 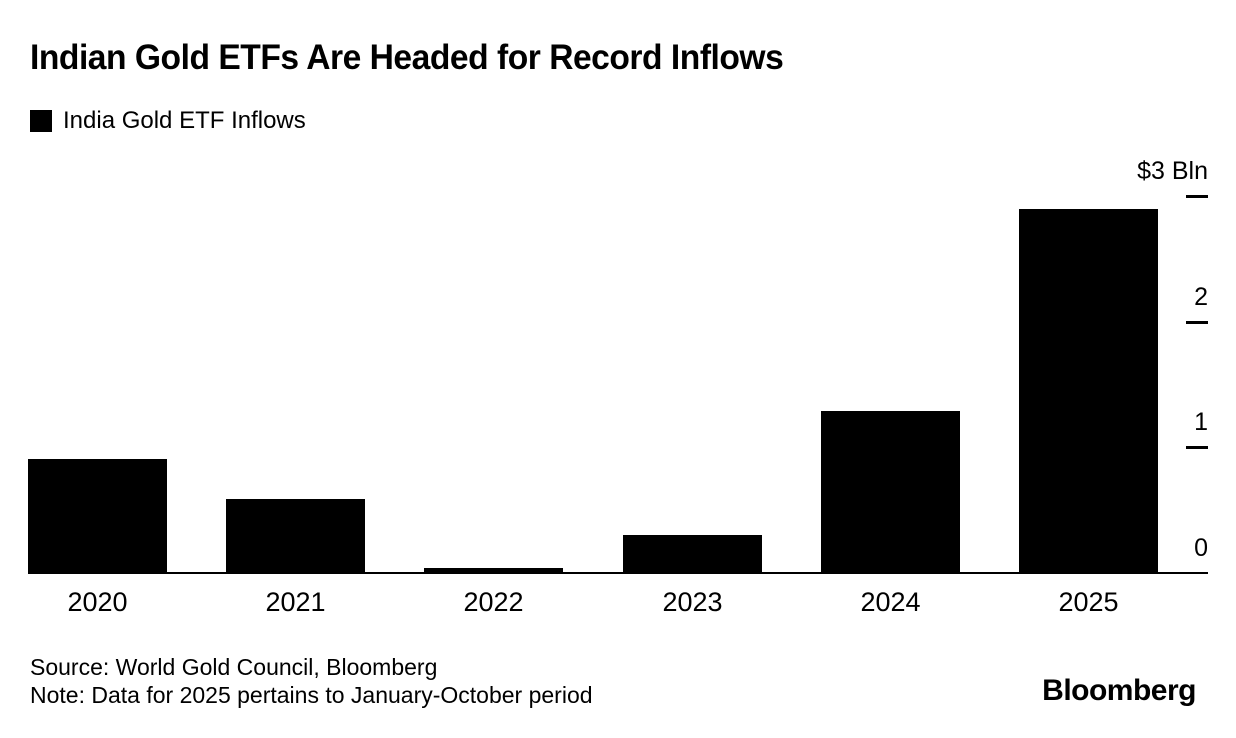 What do you see at coordinates (295, 602) in the screenshot?
I see `x-axis-label-2021: 2021` at bounding box center [295, 602].